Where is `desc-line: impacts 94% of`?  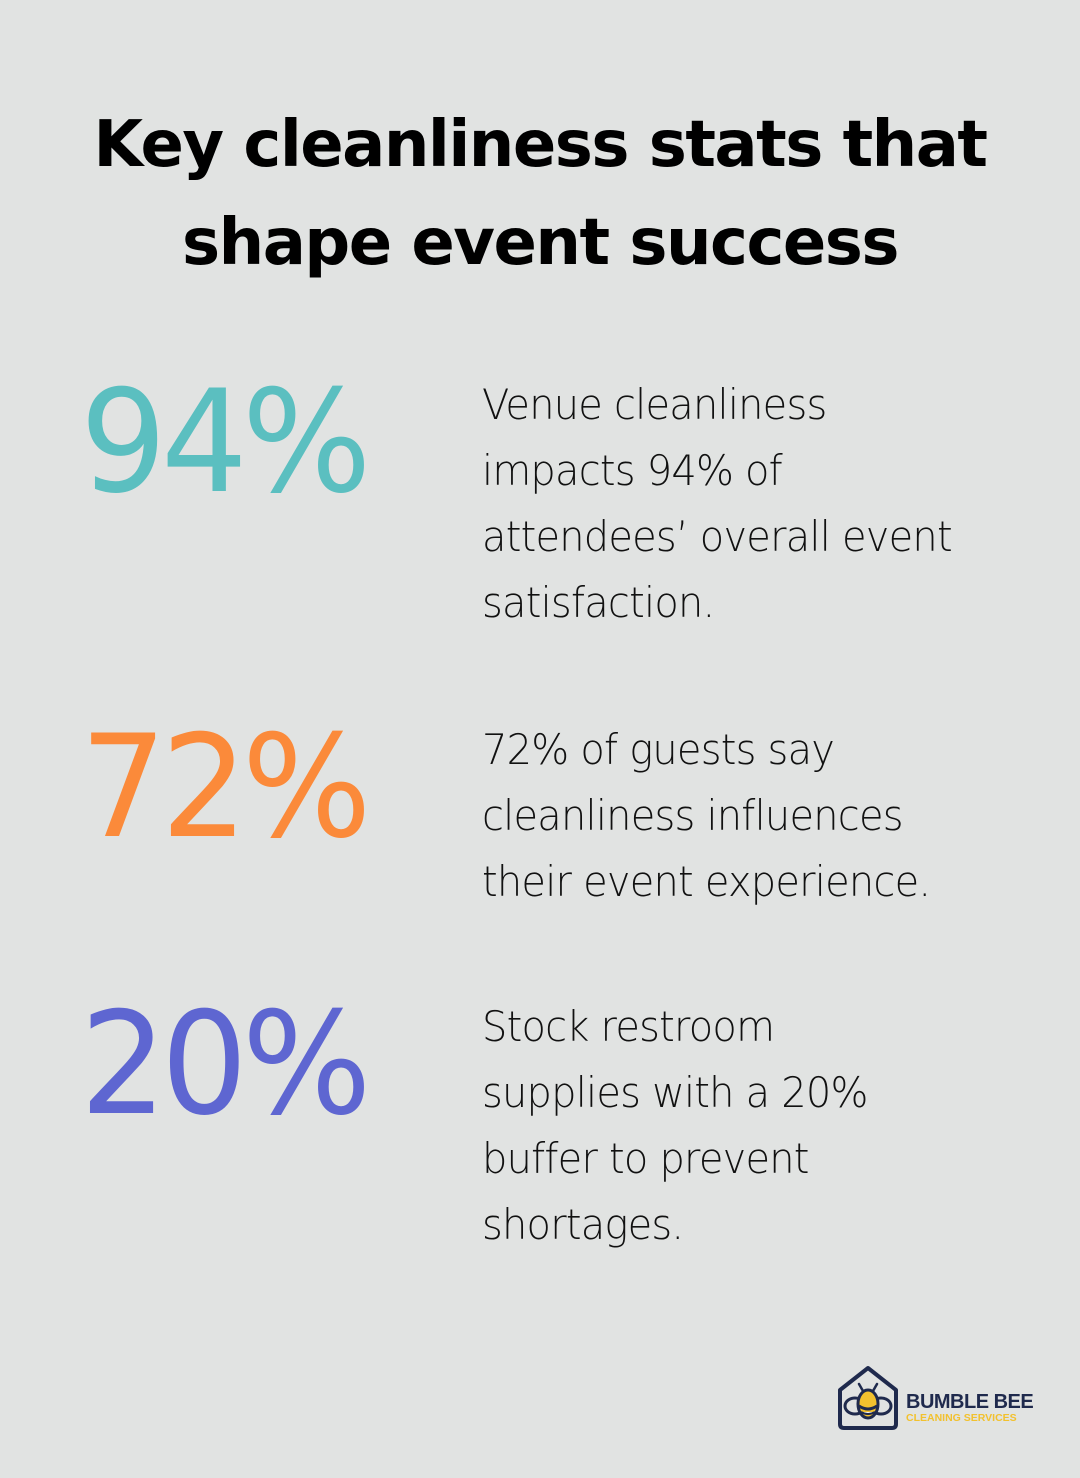
desc-line: impacts 94% of is located at coordinates (632, 470).